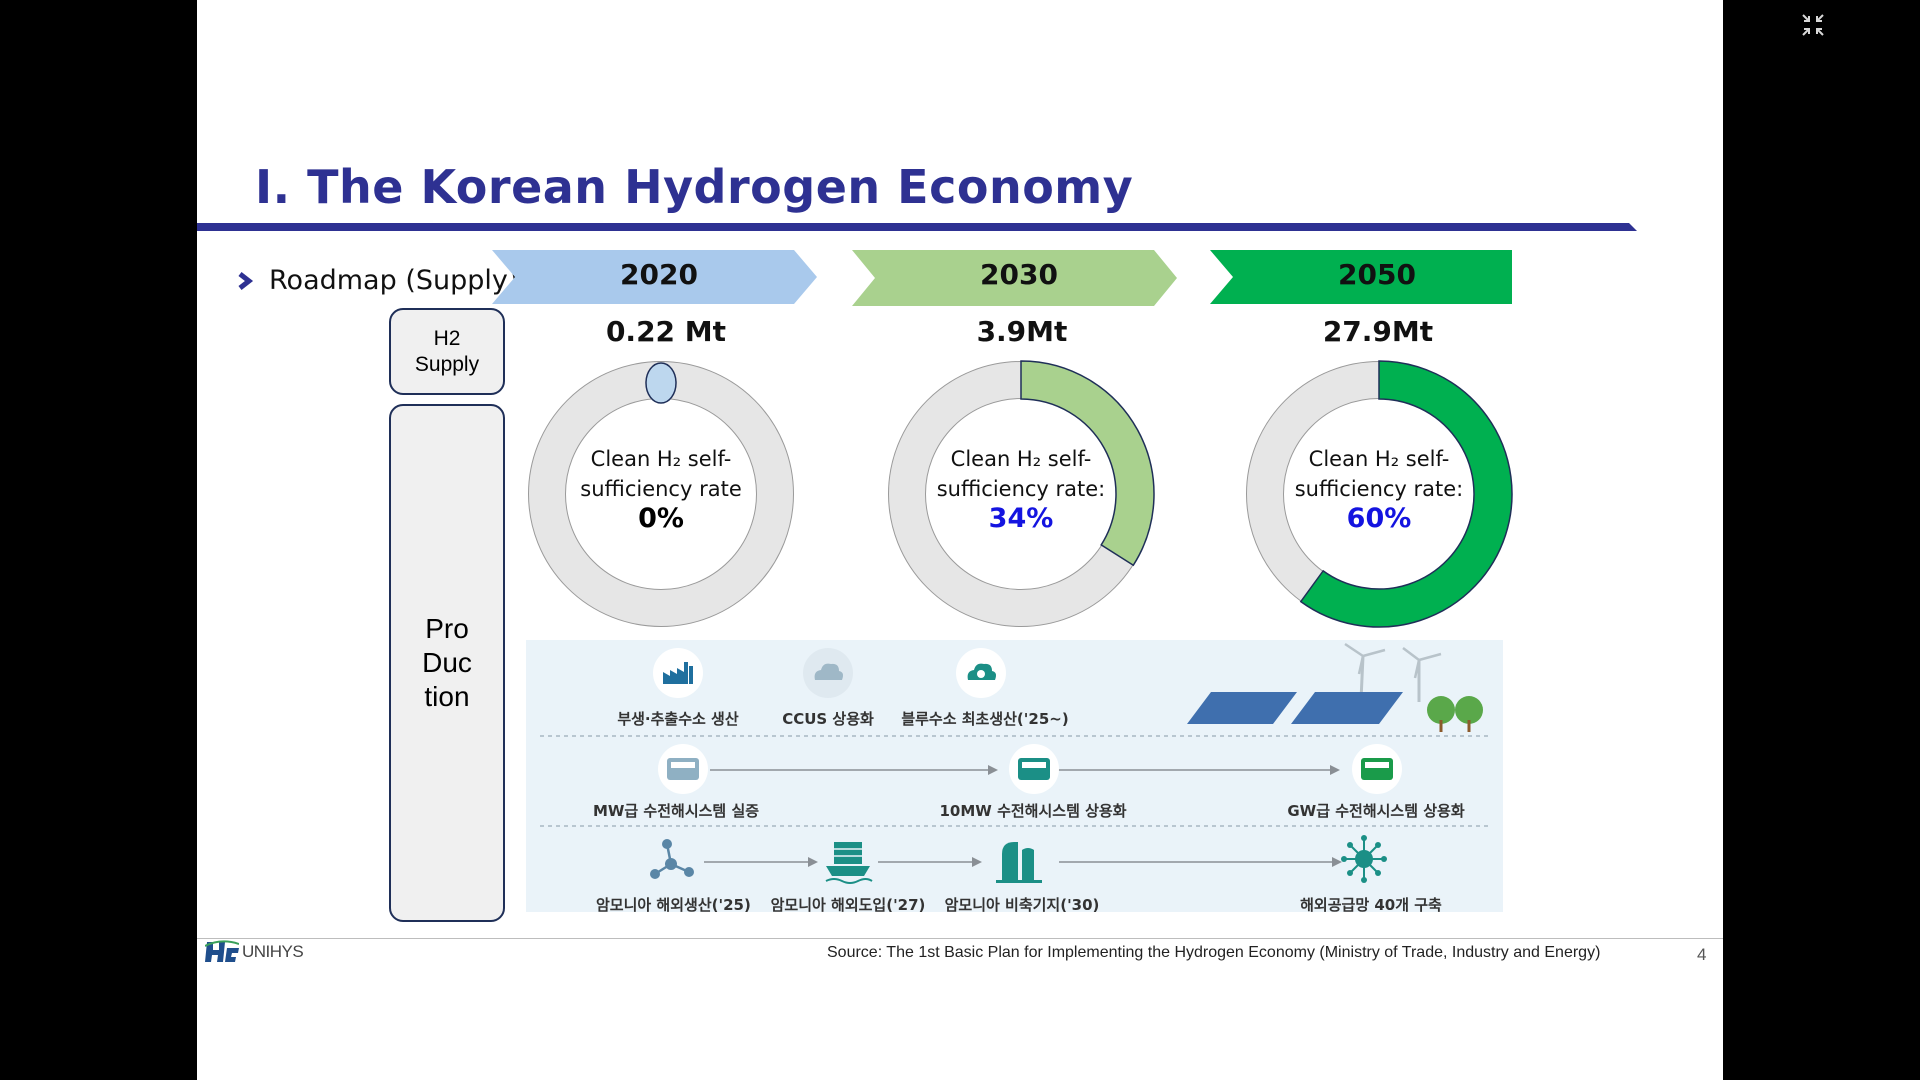 The width and height of the screenshot is (1920, 1080). What do you see at coordinates (828, 673) in the screenshot?
I see `cloud-icon` at bounding box center [828, 673].